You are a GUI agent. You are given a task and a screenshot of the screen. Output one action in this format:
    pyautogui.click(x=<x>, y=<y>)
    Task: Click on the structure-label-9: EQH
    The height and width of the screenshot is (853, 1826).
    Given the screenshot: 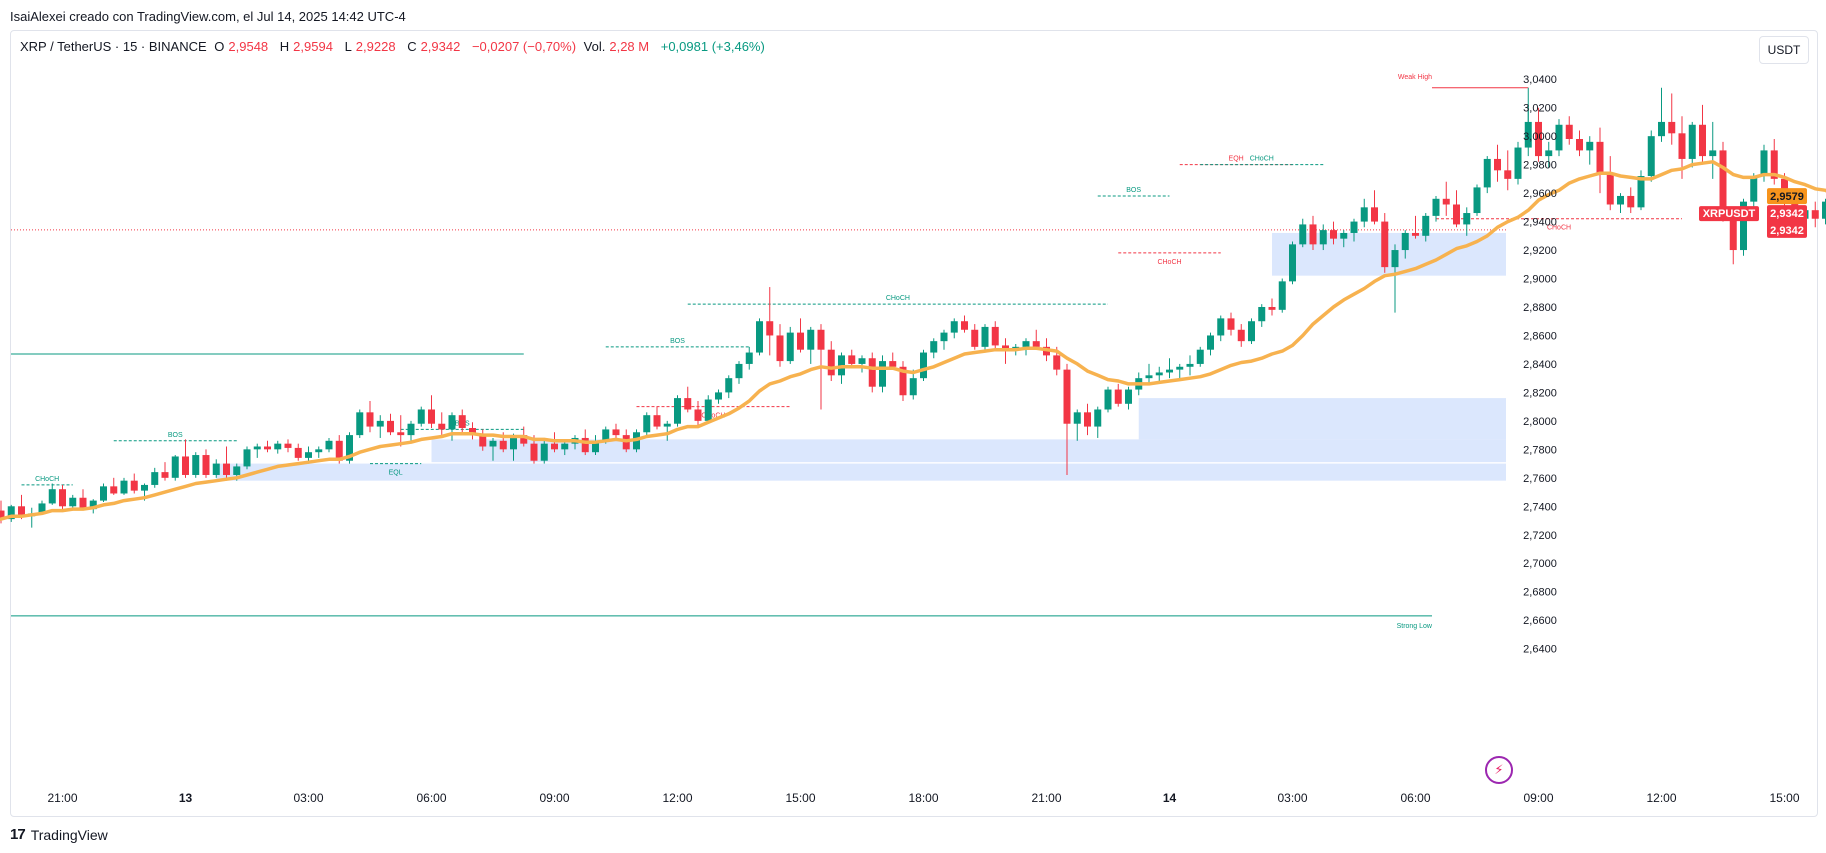 What is the action you would take?
    pyautogui.click(x=1236, y=159)
    